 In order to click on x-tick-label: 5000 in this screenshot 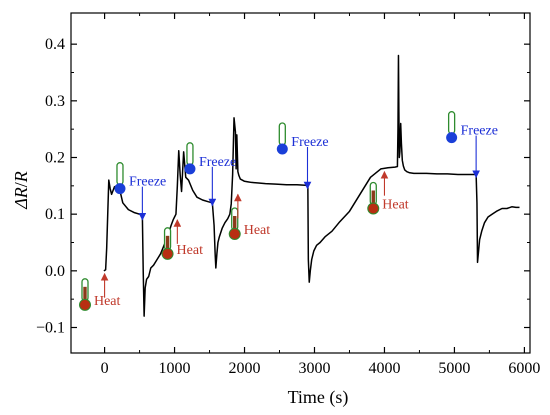, I will do `click(454, 368)`.